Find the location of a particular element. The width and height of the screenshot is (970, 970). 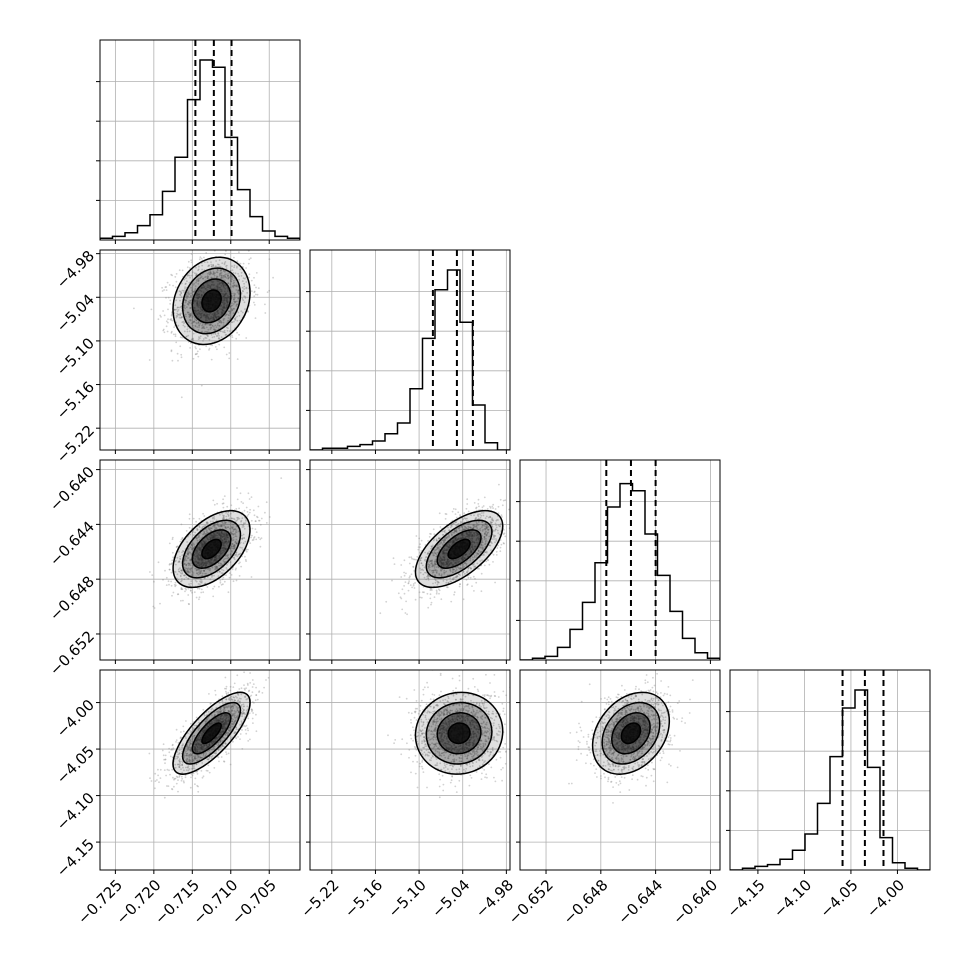

panel-frame is located at coordinates (200, 560).